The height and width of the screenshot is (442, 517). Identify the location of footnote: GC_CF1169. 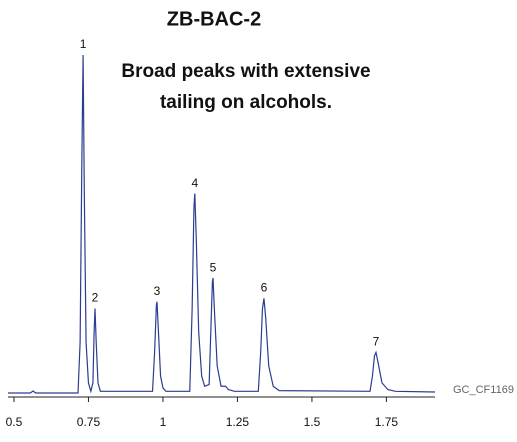
(483, 390).